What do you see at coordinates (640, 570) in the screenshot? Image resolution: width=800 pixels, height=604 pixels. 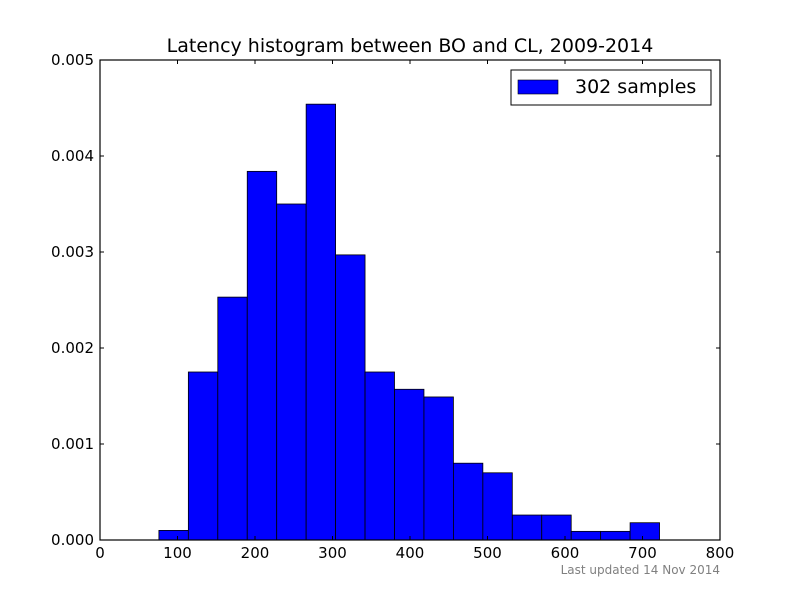 I see `footer-note: Last updated 14 Nov 2014` at bounding box center [640, 570].